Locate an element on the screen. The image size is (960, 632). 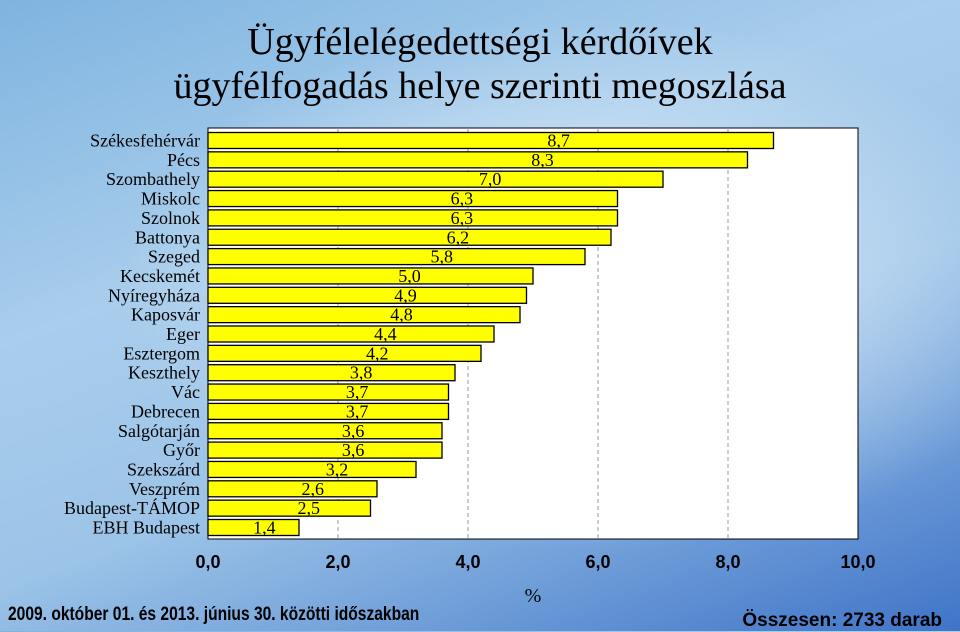
category-label: Nyíregyháza is located at coordinates (154, 295).